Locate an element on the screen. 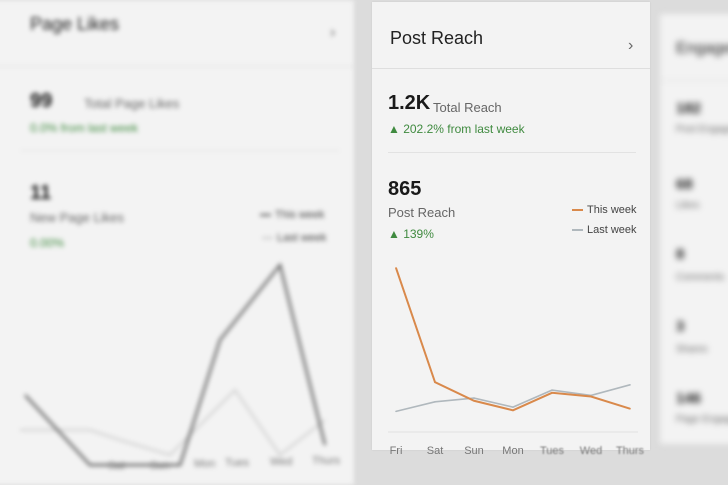 The width and height of the screenshot is (728, 485). x-tick-label: Fri is located at coordinates (396, 451).